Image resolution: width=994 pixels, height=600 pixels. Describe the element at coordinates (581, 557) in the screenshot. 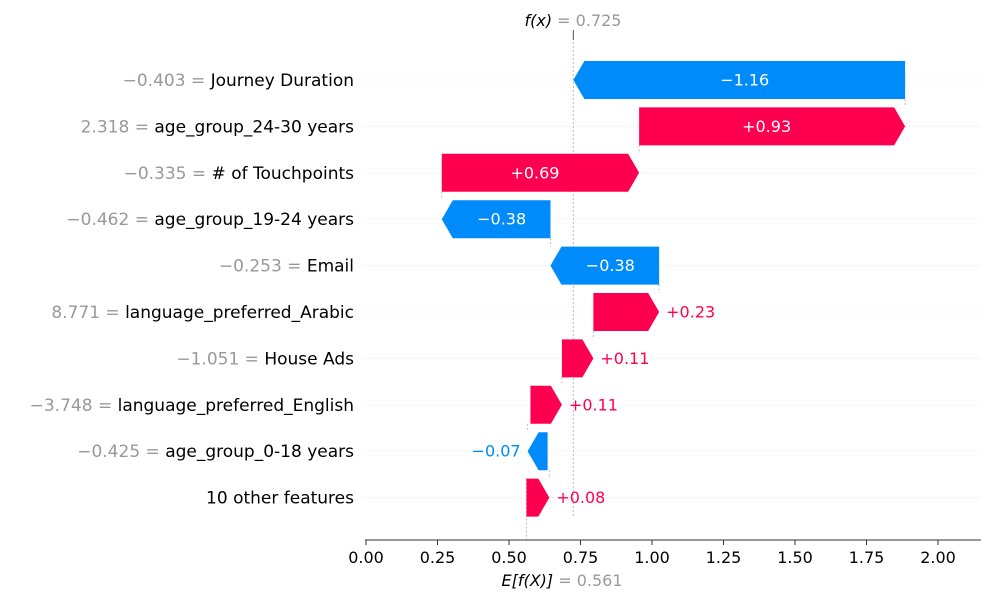

I see `x-tick-label: 0.75` at that location.